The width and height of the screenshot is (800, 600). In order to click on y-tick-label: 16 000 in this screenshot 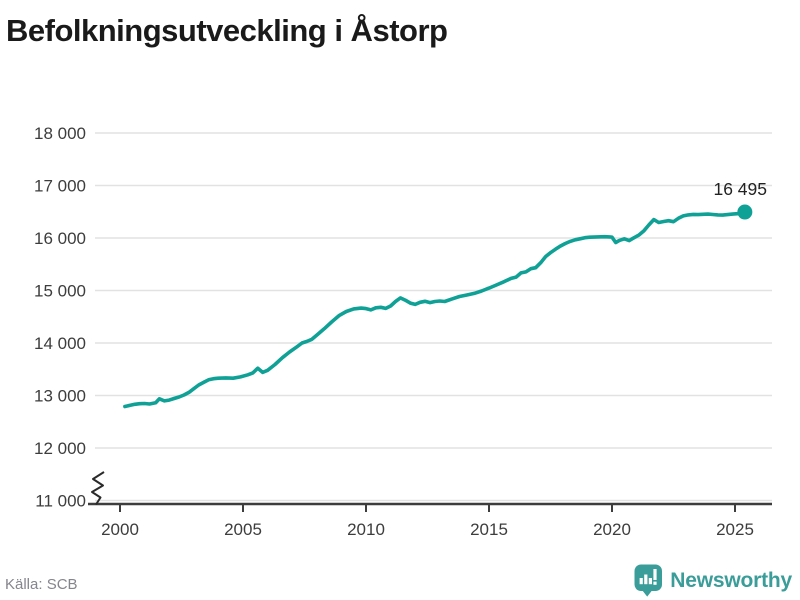, I will do `click(60, 238)`.